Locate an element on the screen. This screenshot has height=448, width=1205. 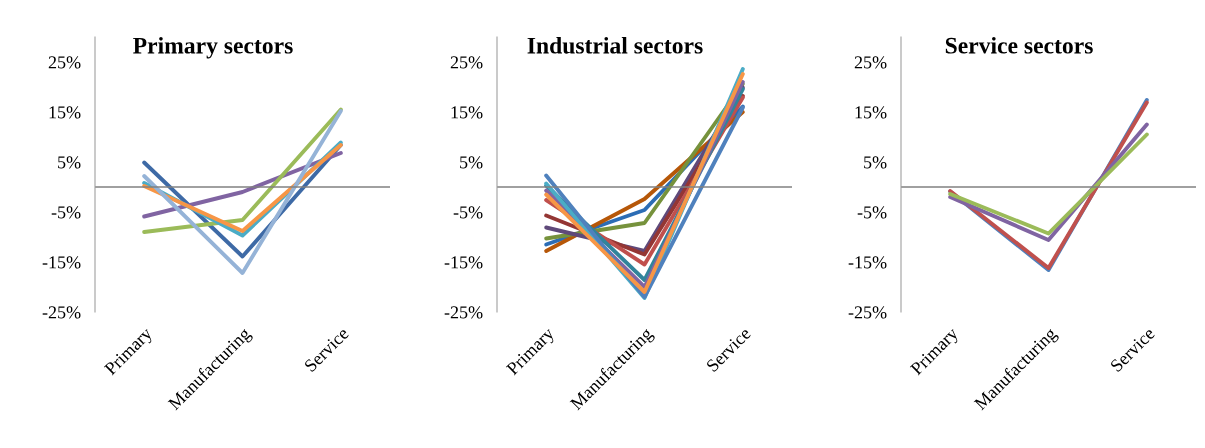
chart-title: Industrial sectors is located at coordinates (615, 45).